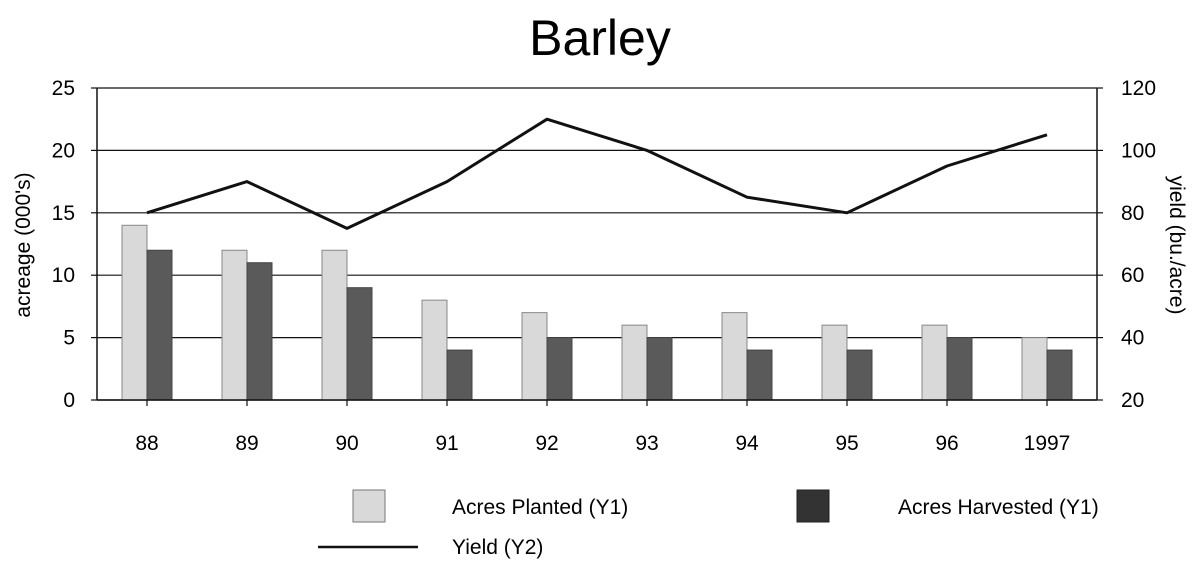 This screenshot has width=1199, height=564. I want to click on legend-label-harvested: Acres Harvested (Y1), so click(998, 507).